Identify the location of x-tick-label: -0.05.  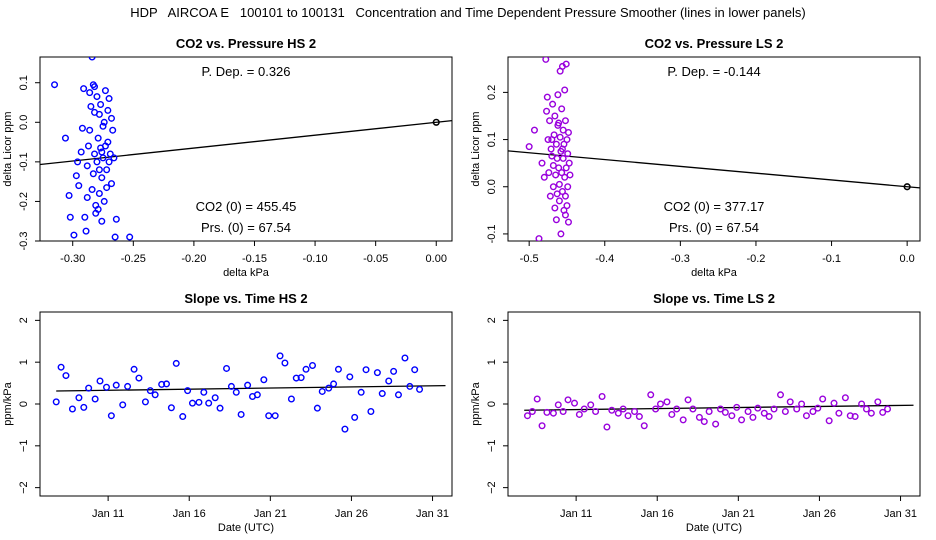
(375, 259).